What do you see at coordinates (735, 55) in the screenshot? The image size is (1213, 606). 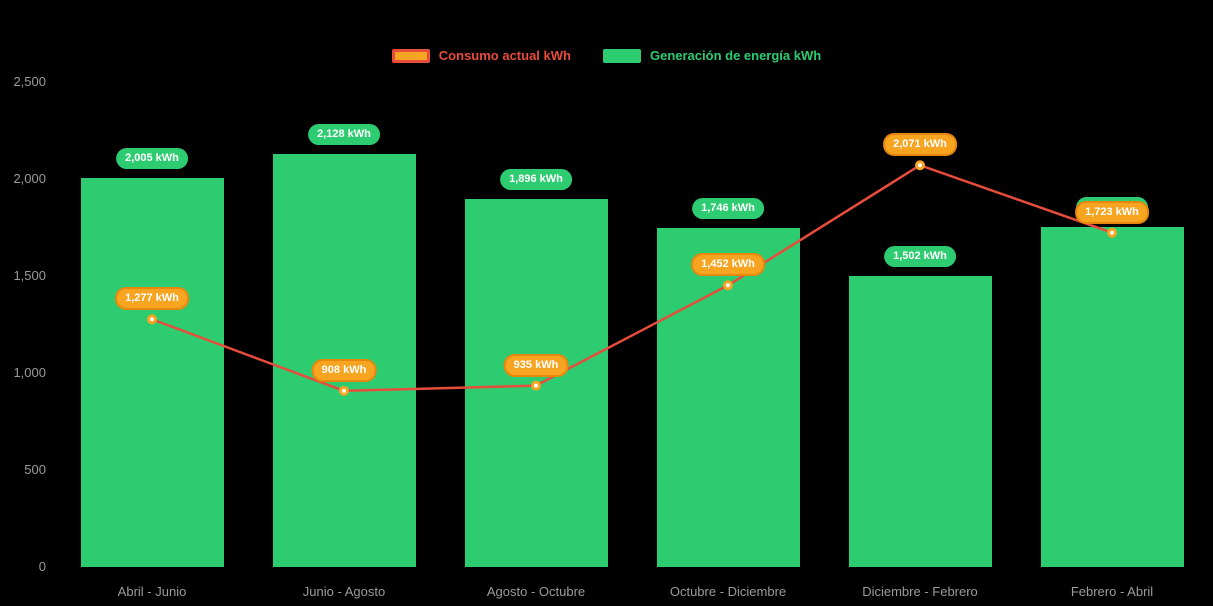 I see `legend-label-generation: Generación de energía kWh` at bounding box center [735, 55].